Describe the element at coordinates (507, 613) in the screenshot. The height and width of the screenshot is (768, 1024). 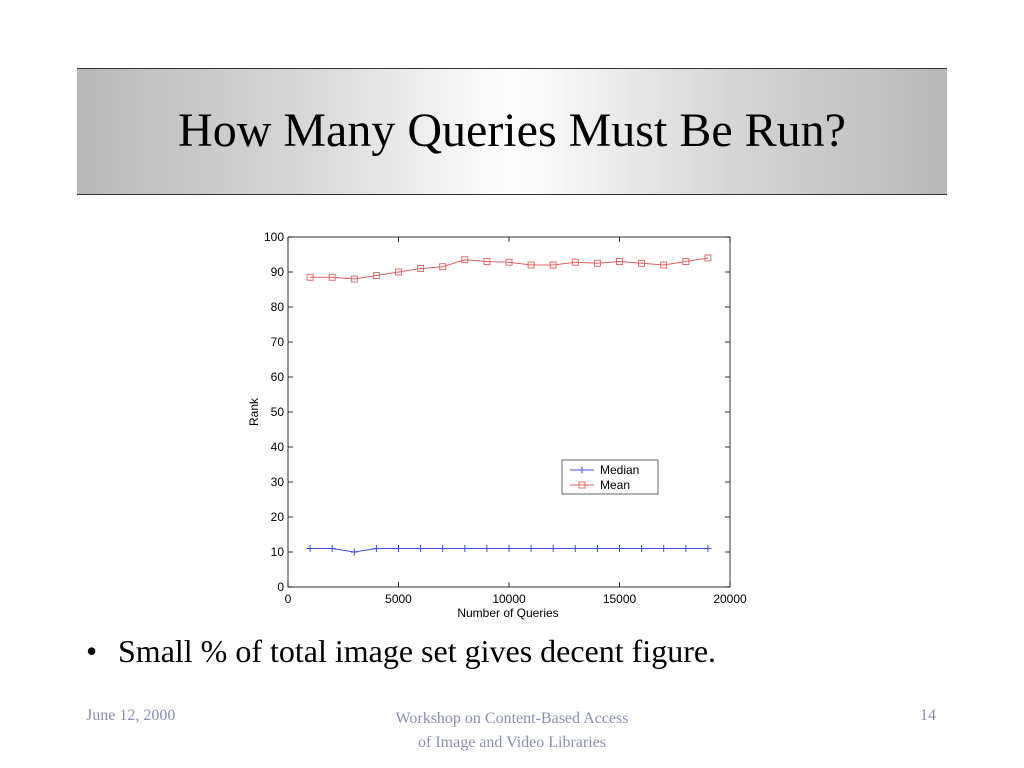
I see `x-axis-label: Number of Queries` at that location.